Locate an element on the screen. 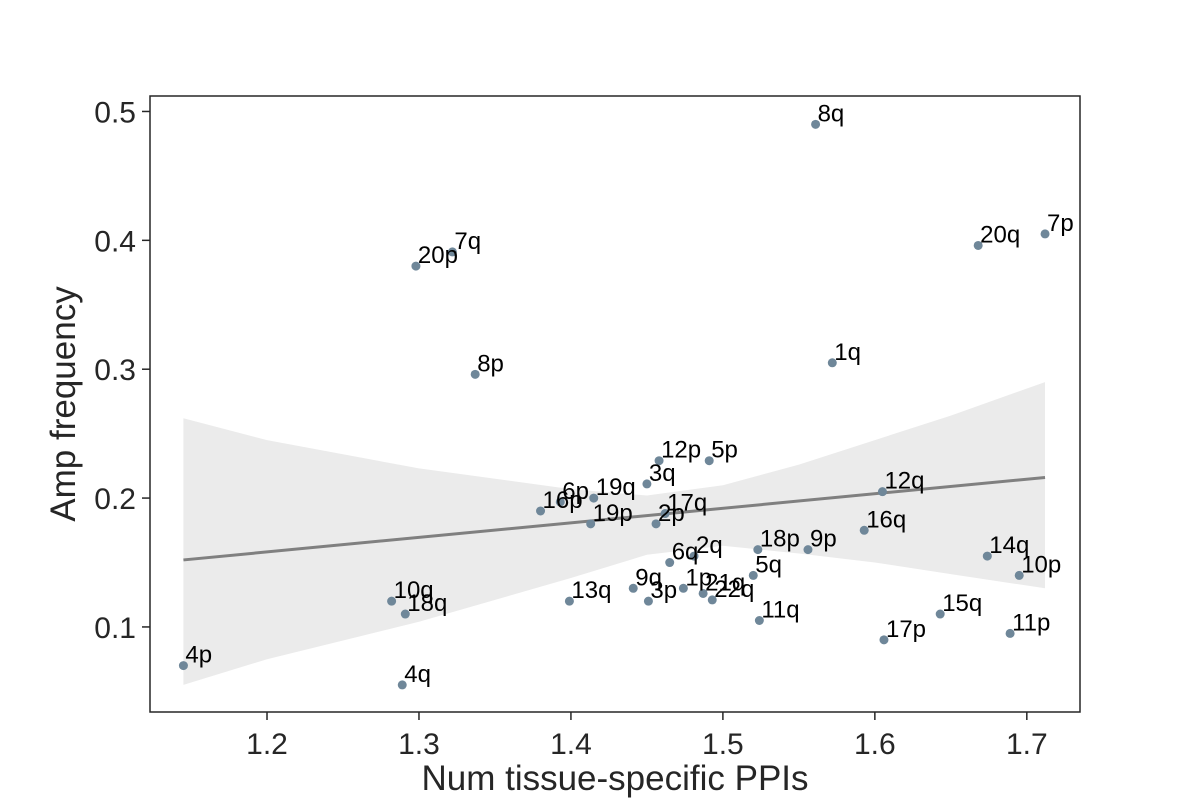  point-label: 2q is located at coordinates (709, 545).